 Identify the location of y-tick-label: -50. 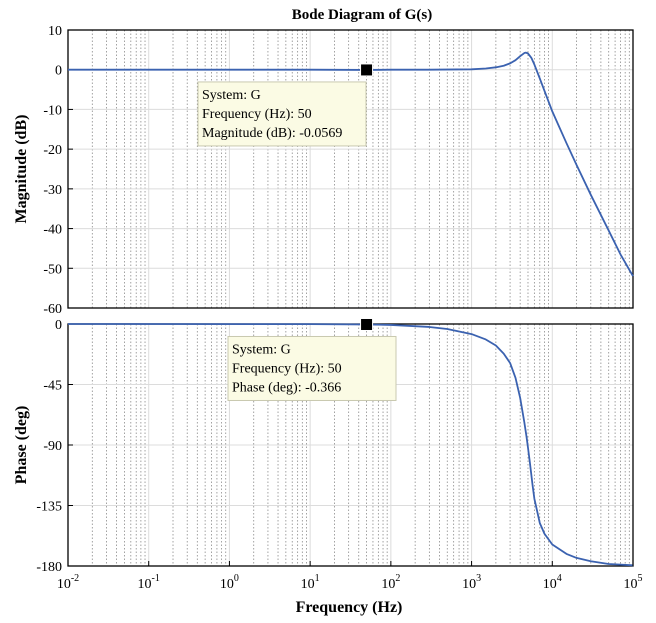
(52, 269).